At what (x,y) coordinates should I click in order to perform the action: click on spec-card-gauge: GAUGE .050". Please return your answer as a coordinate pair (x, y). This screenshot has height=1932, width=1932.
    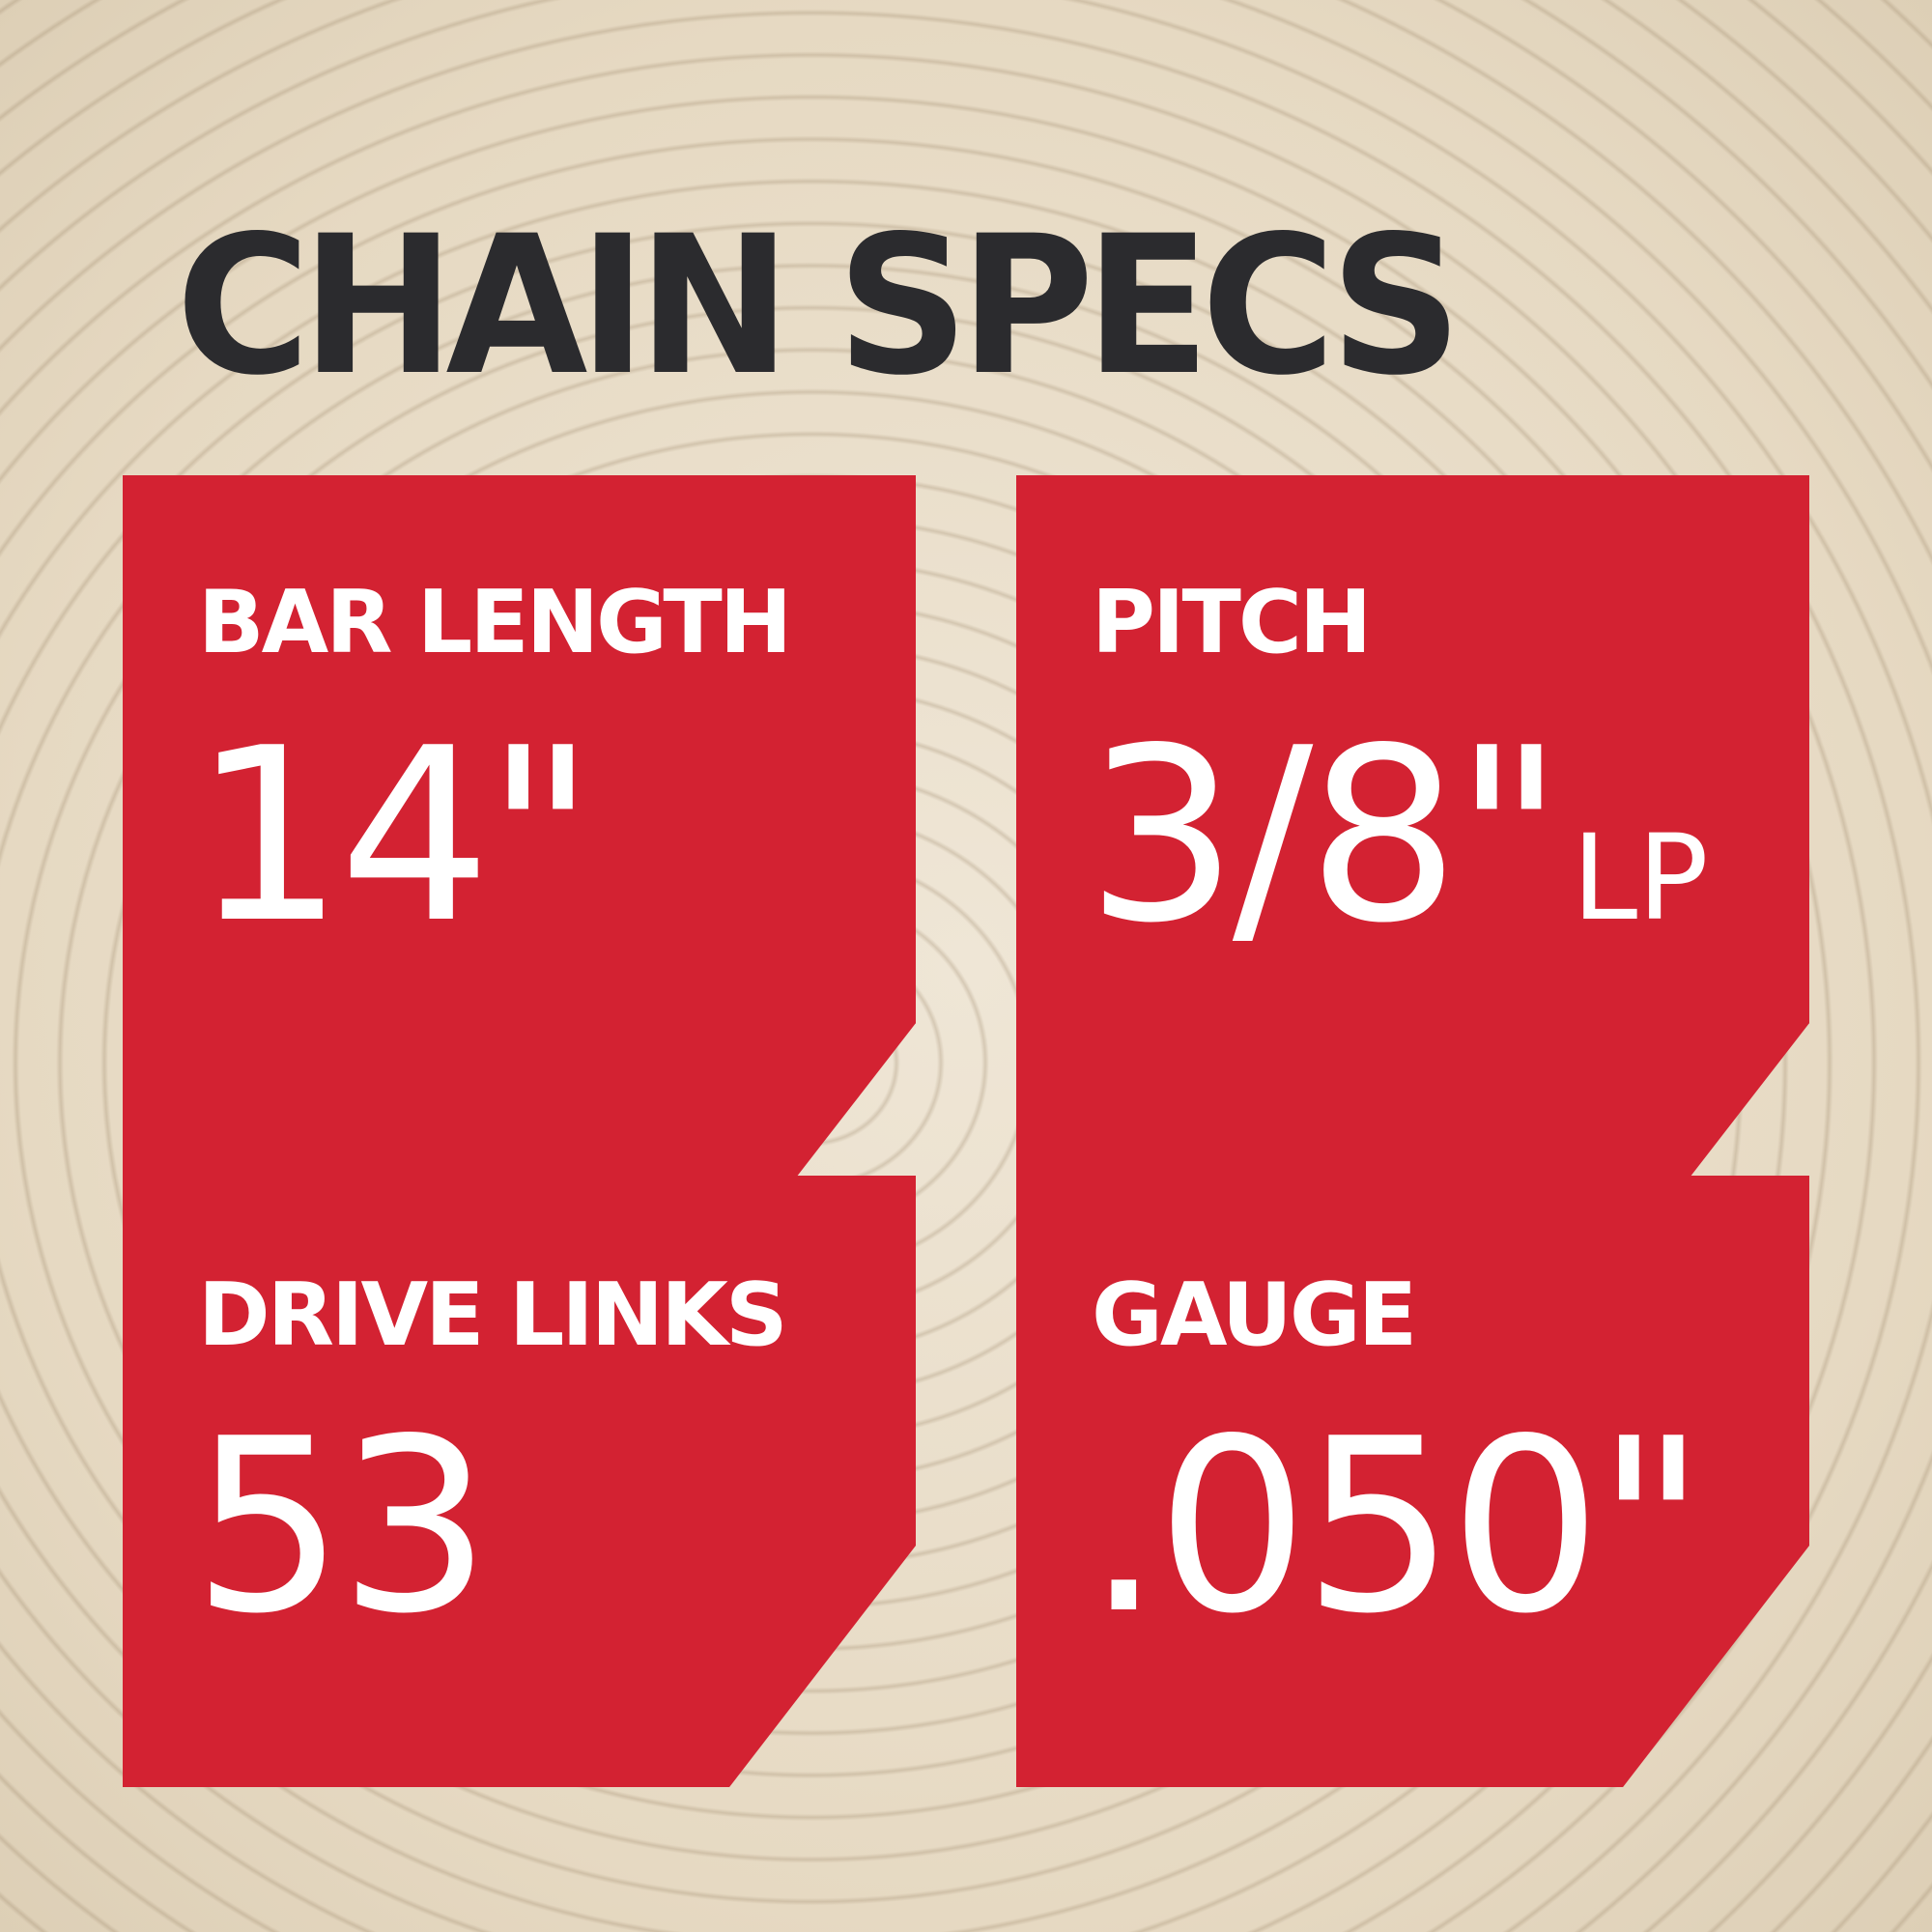
    Looking at the image, I should click on (1412, 1481).